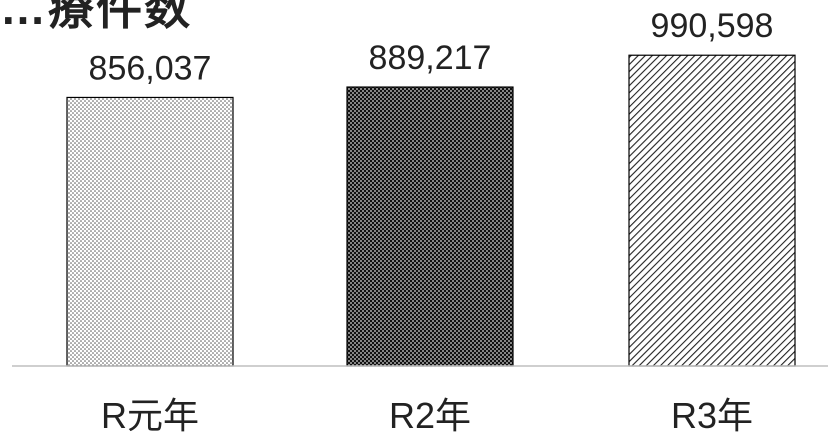 Image resolution: width=840 pixels, height=440 pixels. Describe the element at coordinates (96, 17) in the screenshot. I see `chart-title: …療件数` at that location.